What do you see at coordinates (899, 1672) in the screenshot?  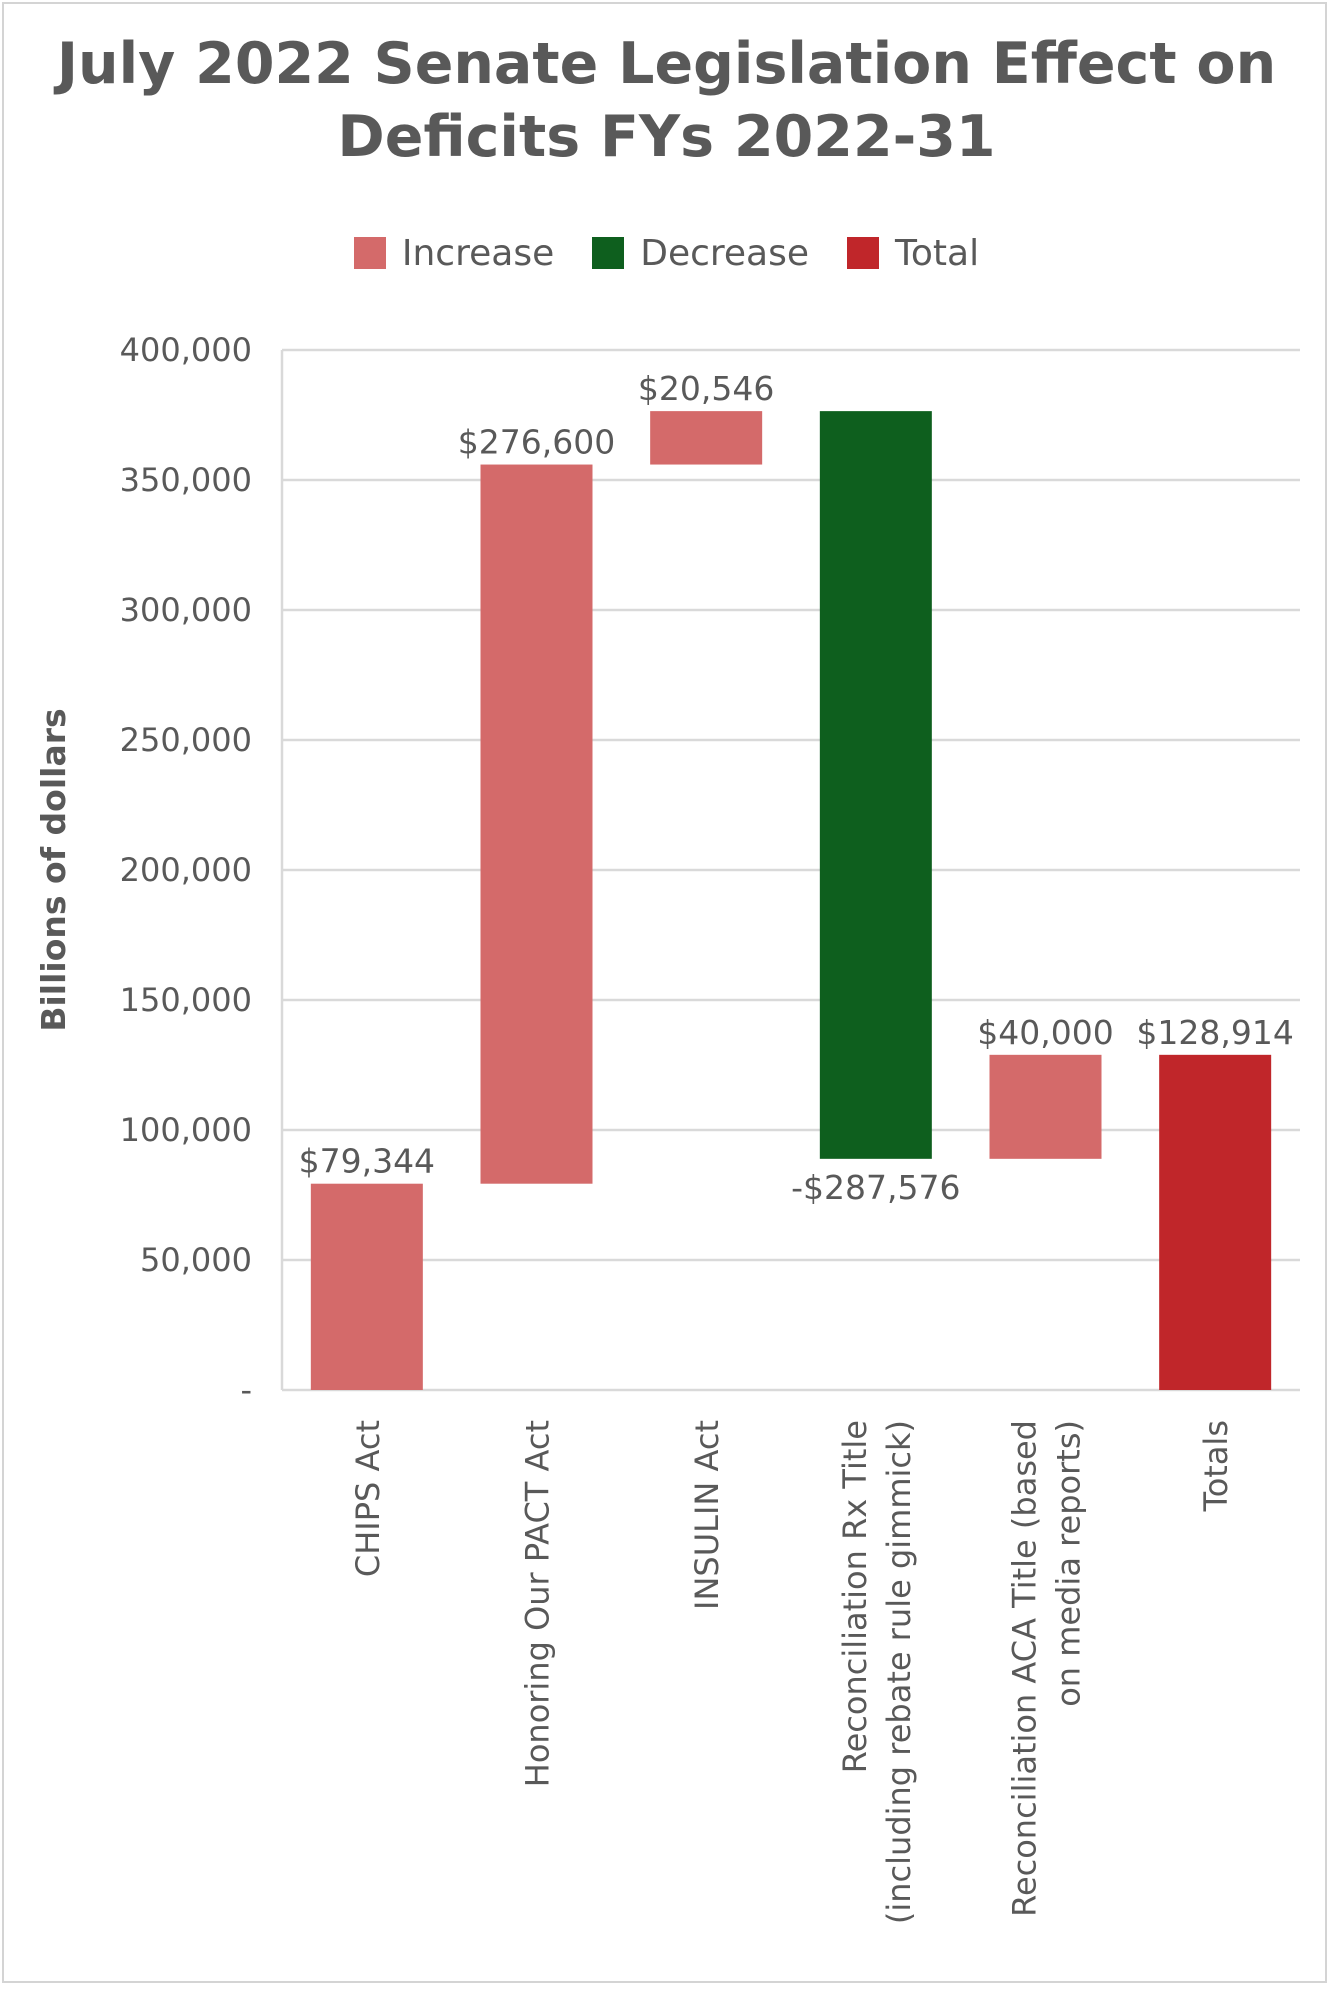 I see `category-label: (including rebate rule gimmick)` at bounding box center [899, 1672].